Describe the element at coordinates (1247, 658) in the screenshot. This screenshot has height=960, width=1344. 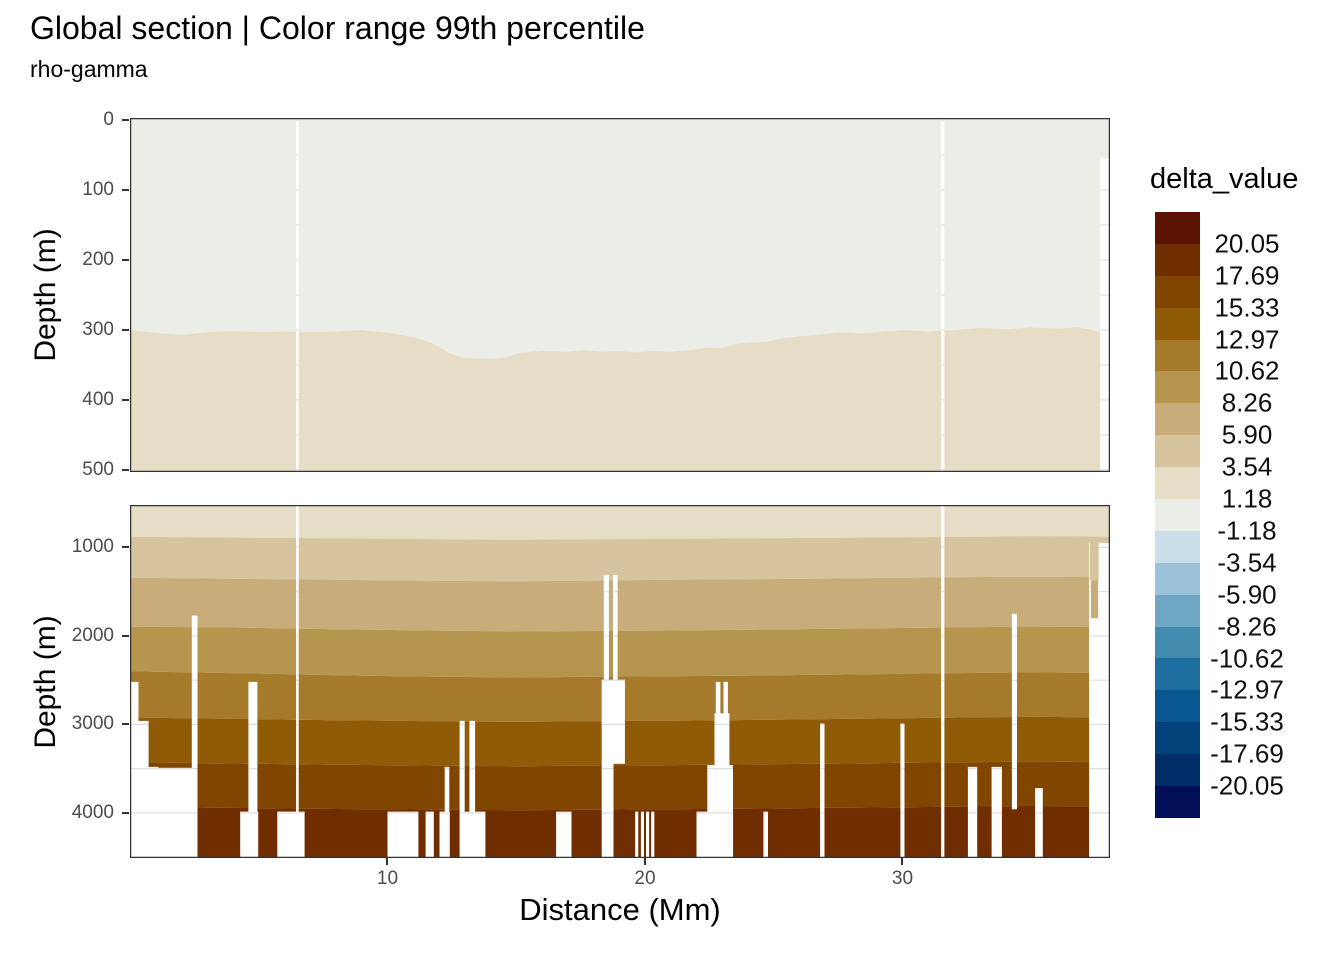
I see `legend-break-label: -10.62` at that location.